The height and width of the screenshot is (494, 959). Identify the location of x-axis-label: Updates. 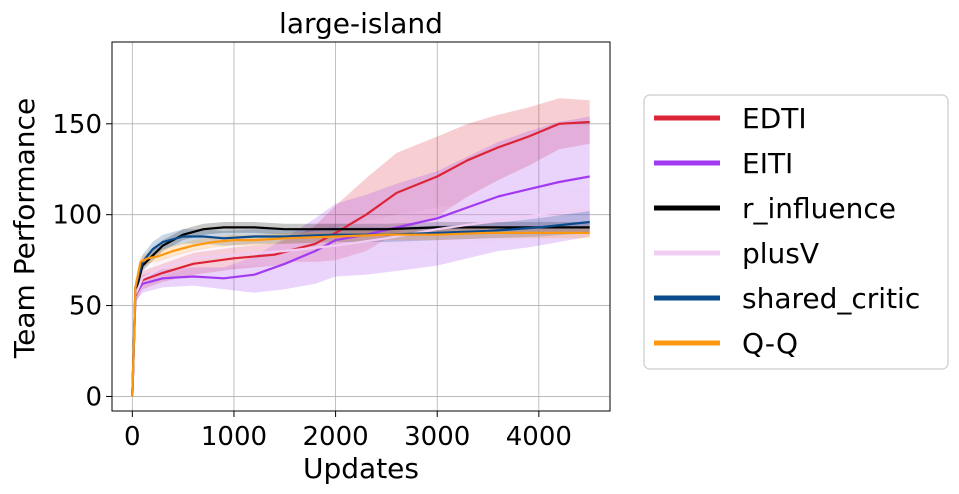
(361, 468).